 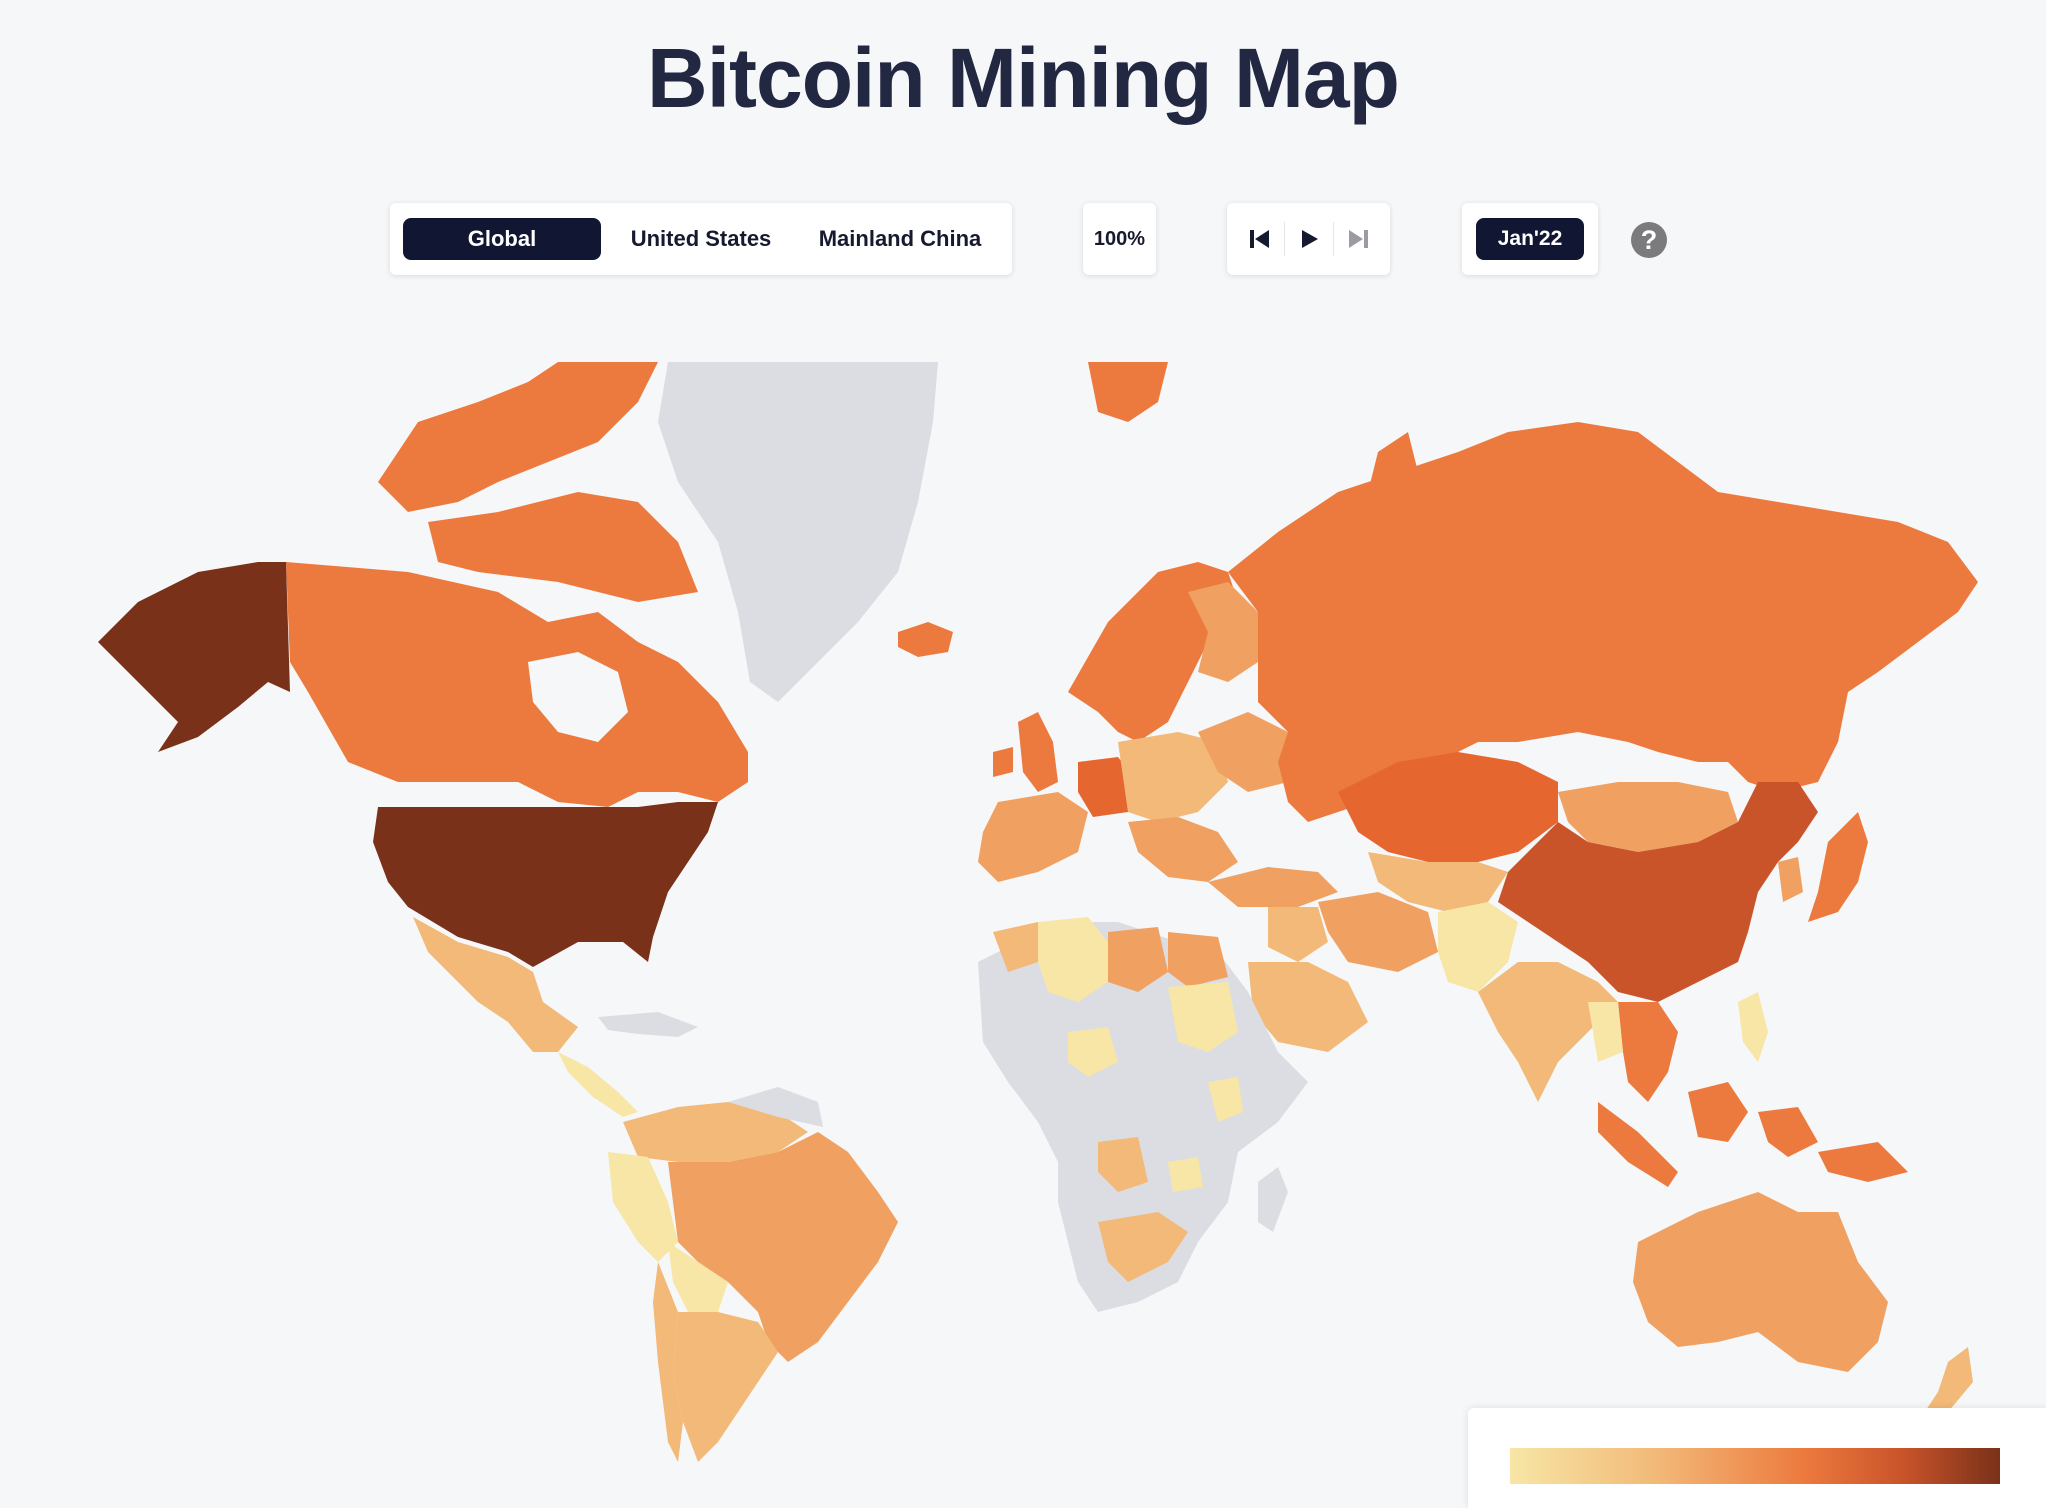 What do you see at coordinates (518, 437) in the screenshot?
I see `region-canada-islands` at bounding box center [518, 437].